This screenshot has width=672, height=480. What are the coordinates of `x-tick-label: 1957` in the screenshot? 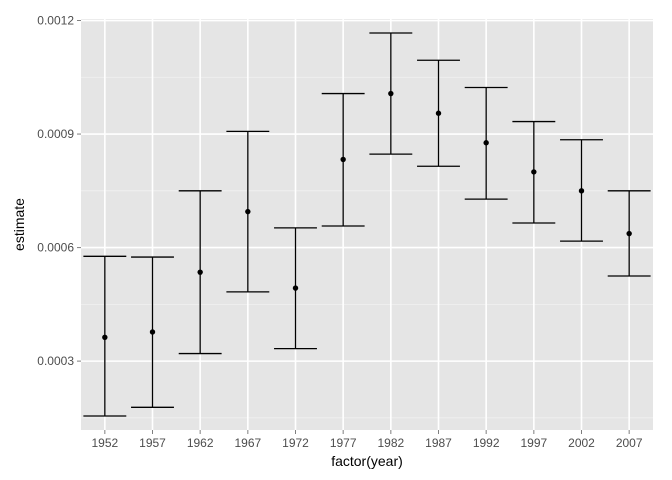 It's located at (152, 443).